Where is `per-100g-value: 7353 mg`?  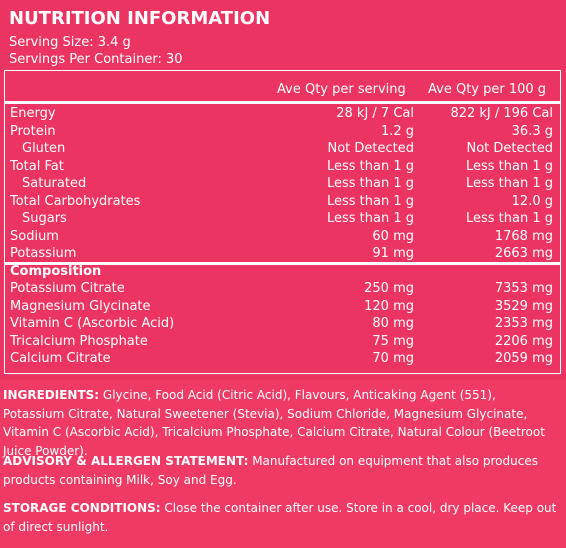
per-100g-value: 7353 mg is located at coordinates (523, 288).